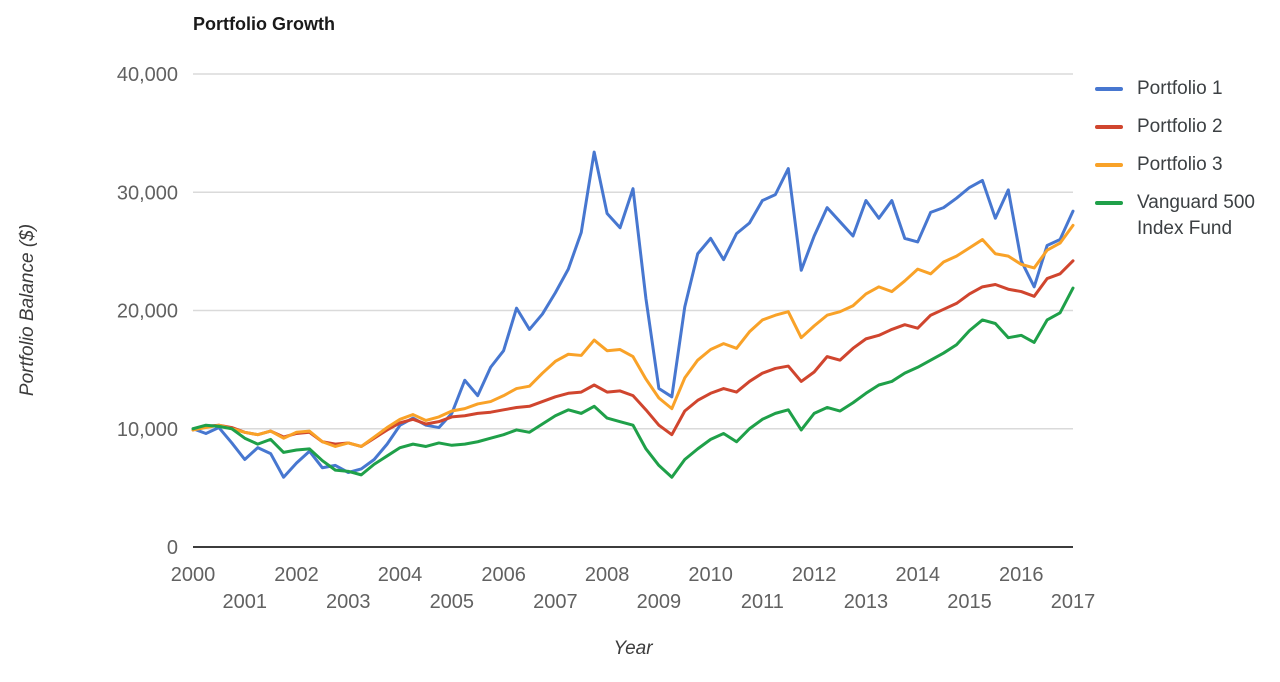 This screenshot has height=682, width=1280. I want to click on x-tick-label-2015: 2015, so click(969, 602).